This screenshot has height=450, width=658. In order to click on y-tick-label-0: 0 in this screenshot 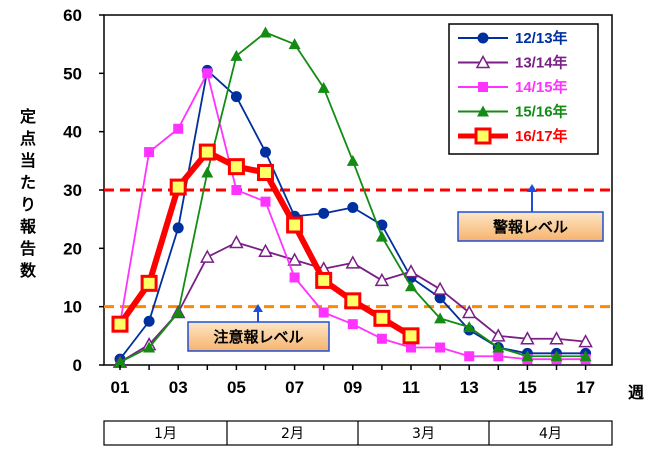, I will do `click(77, 365)`.